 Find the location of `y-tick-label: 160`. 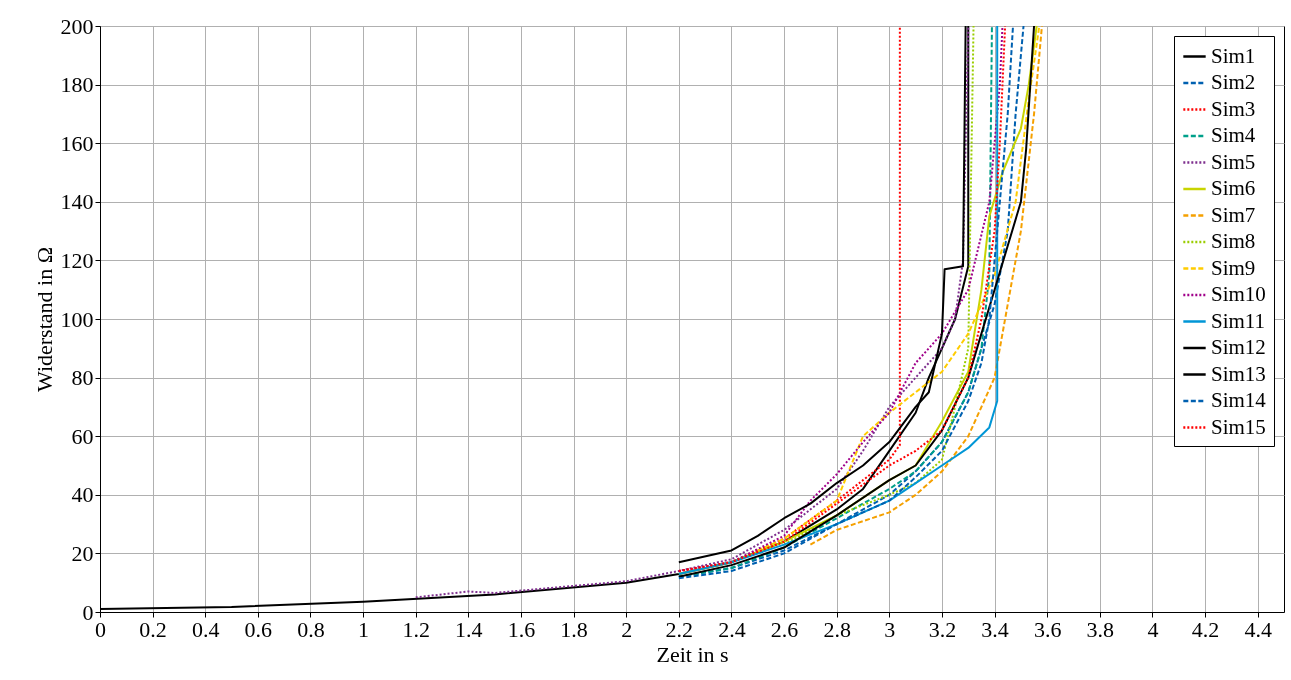

y-tick-label: 160 is located at coordinates (77, 143).